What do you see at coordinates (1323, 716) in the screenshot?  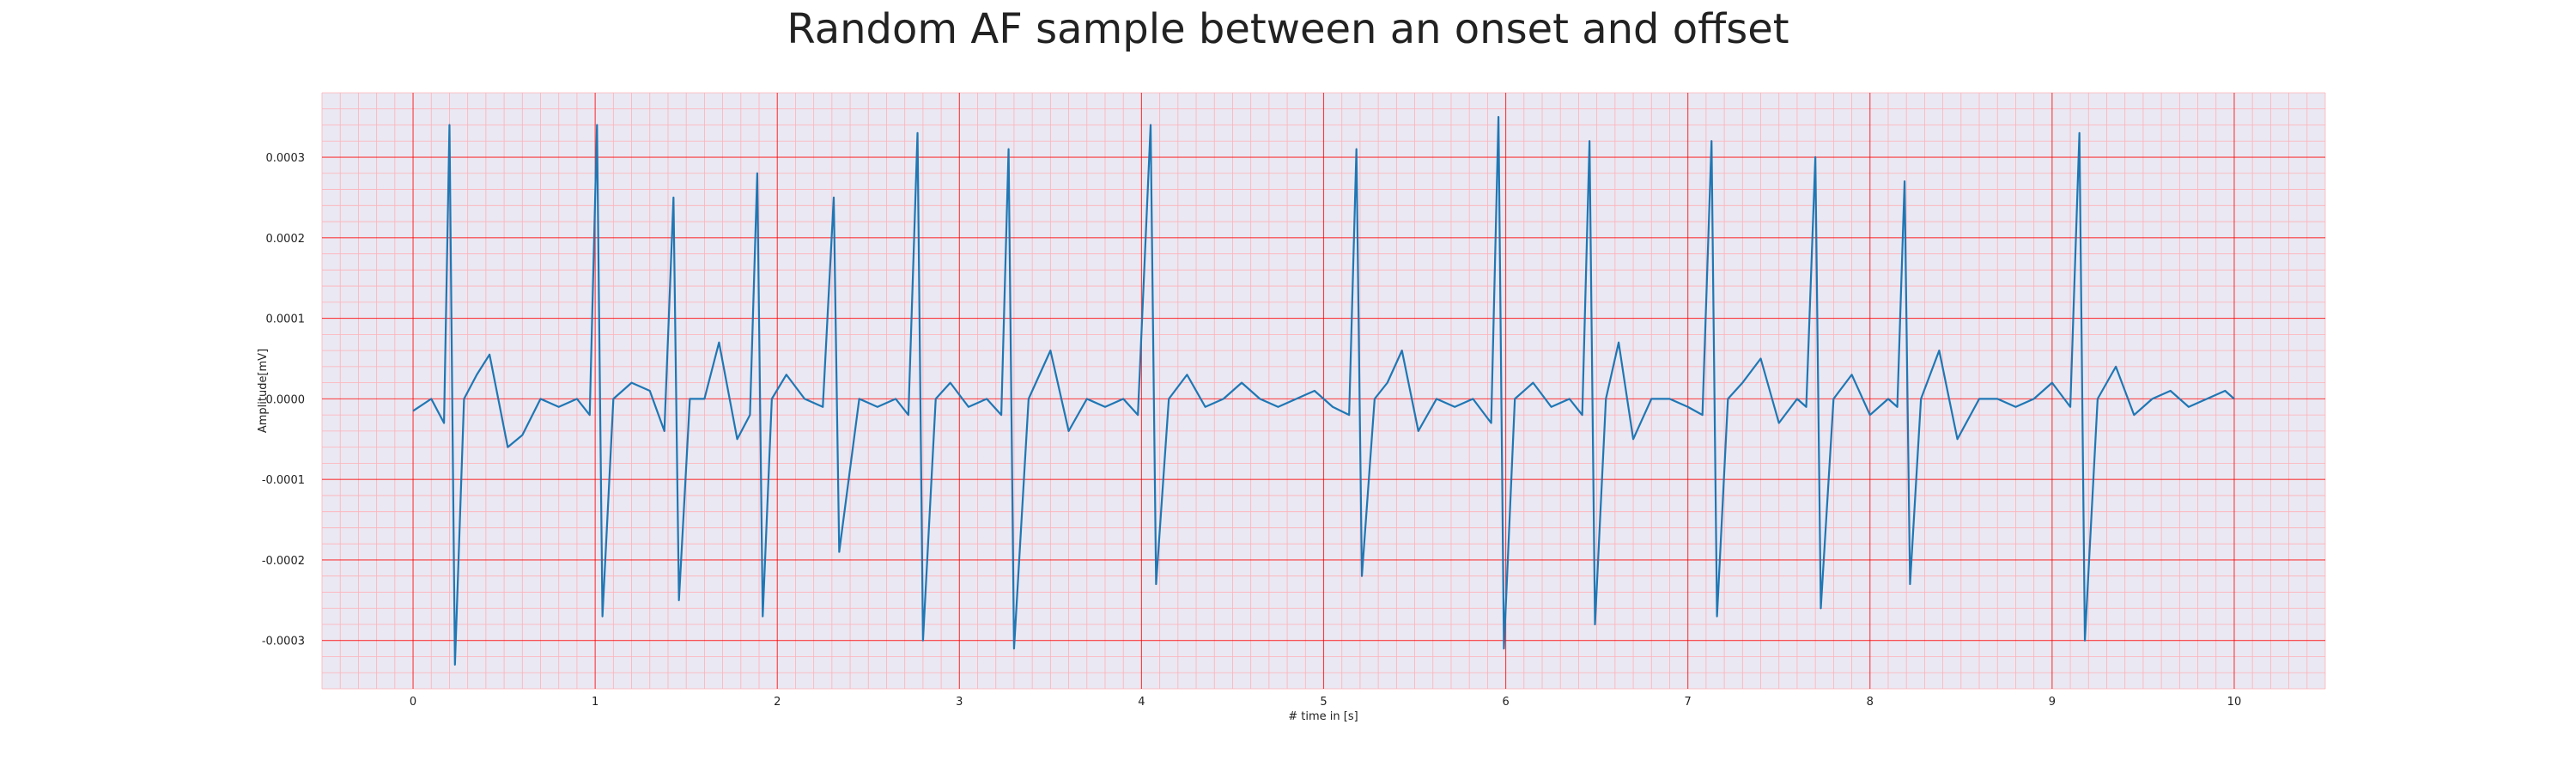 I see `x-axis-label: # time in [s]` at bounding box center [1323, 716].